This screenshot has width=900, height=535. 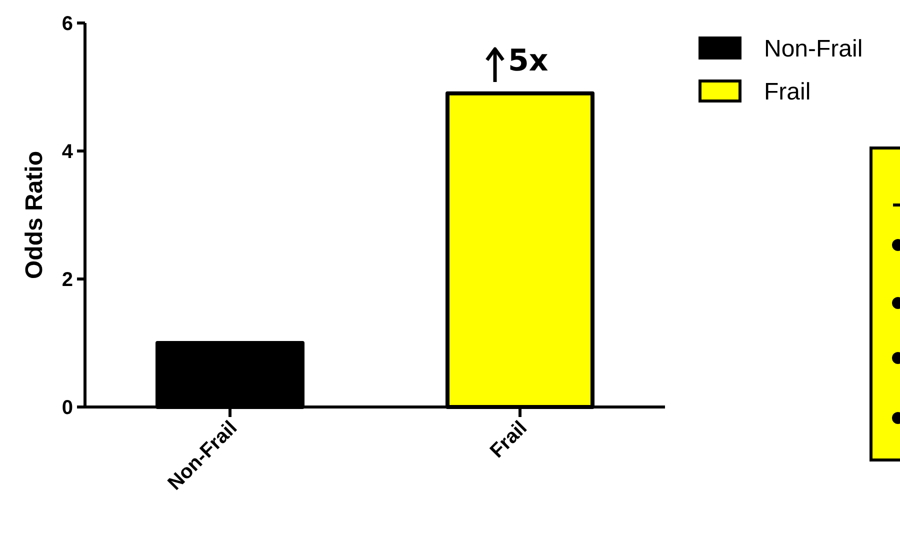 I want to click on y-axis-title: Odds Ratio, so click(x=34, y=215).